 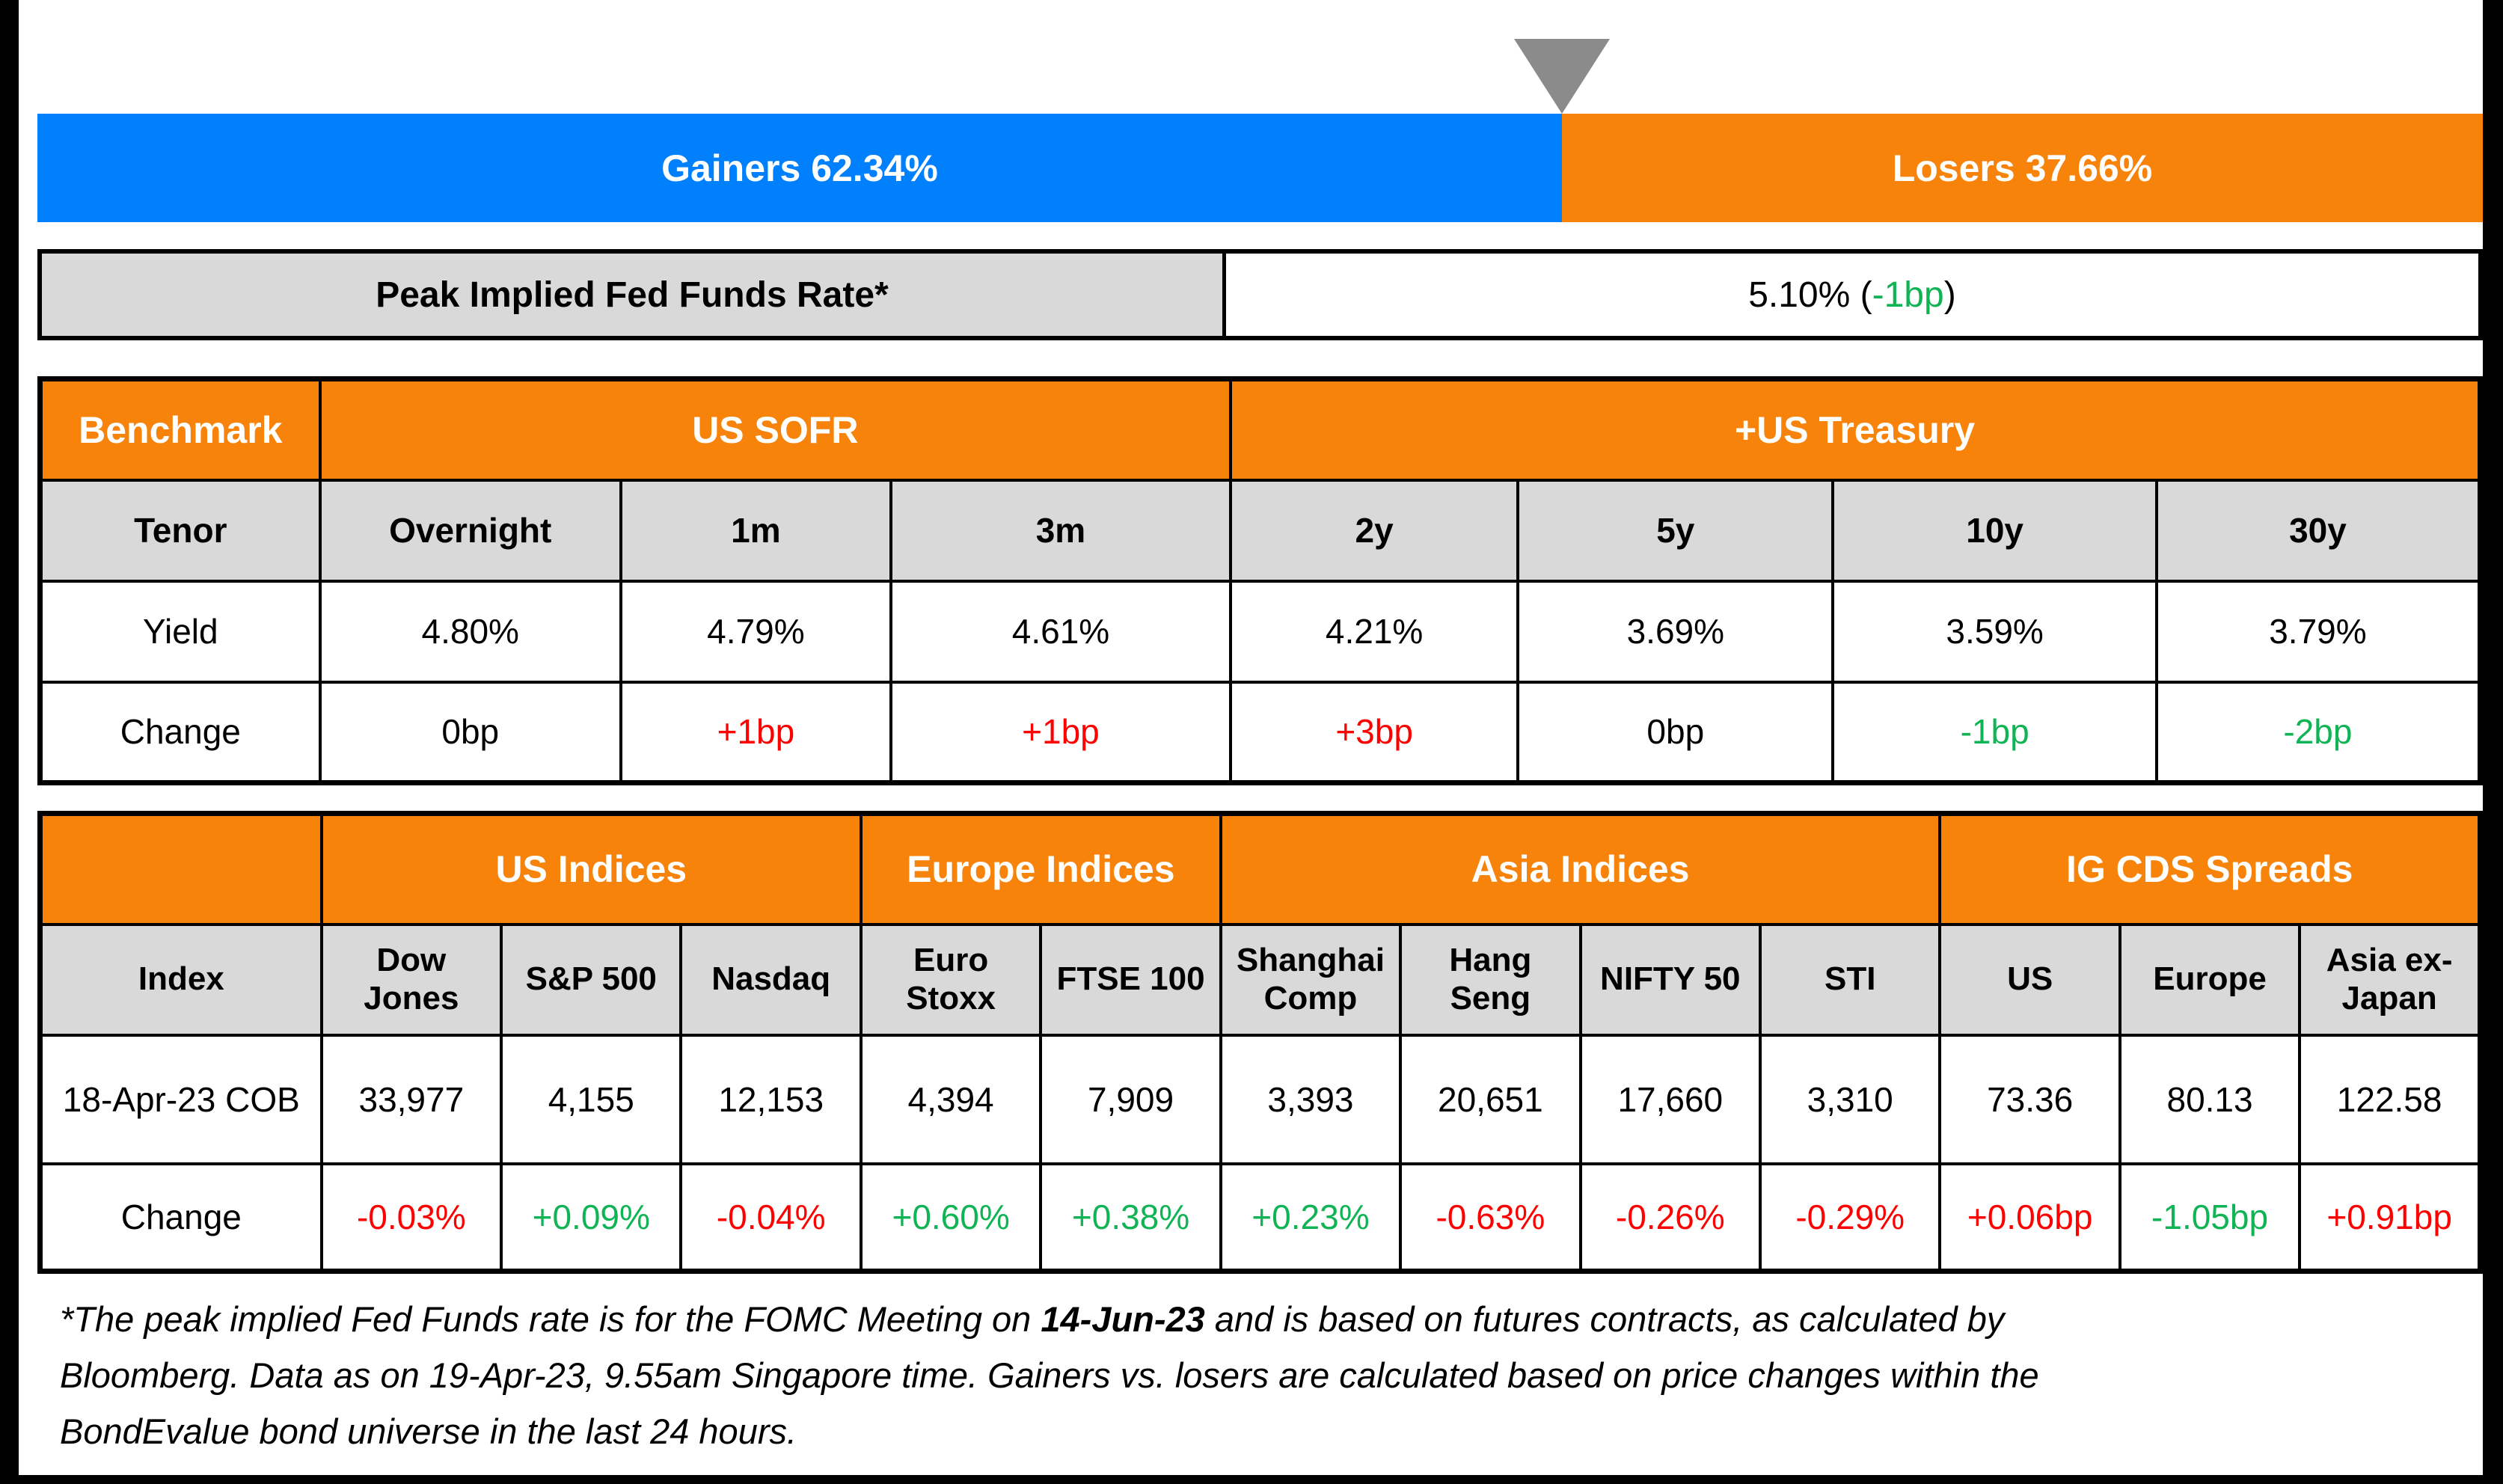 What do you see at coordinates (411, 979) in the screenshot?
I see `index-name-cell: Dow Jones` at bounding box center [411, 979].